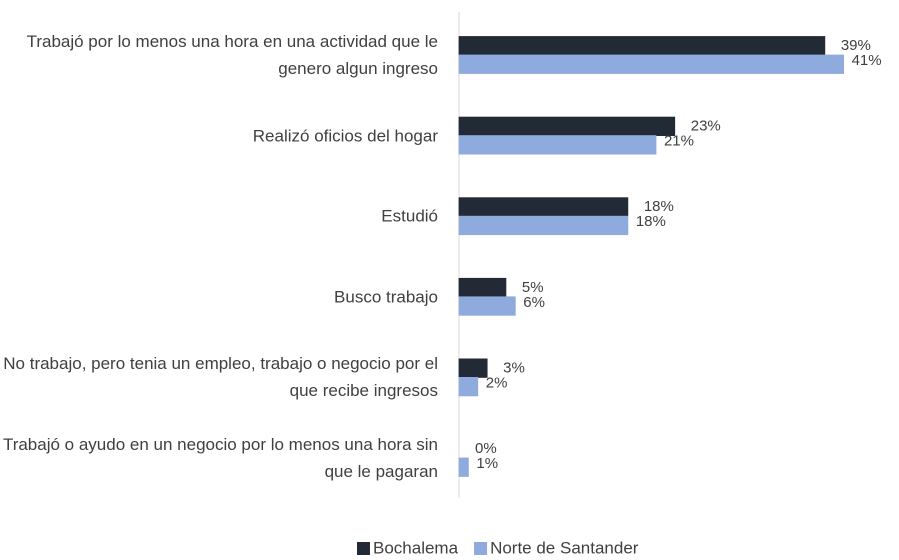 This screenshot has width=899, height=560. What do you see at coordinates (564, 547) in the screenshot?
I see `legend-label: Norte de Santander` at bounding box center [564, 547].